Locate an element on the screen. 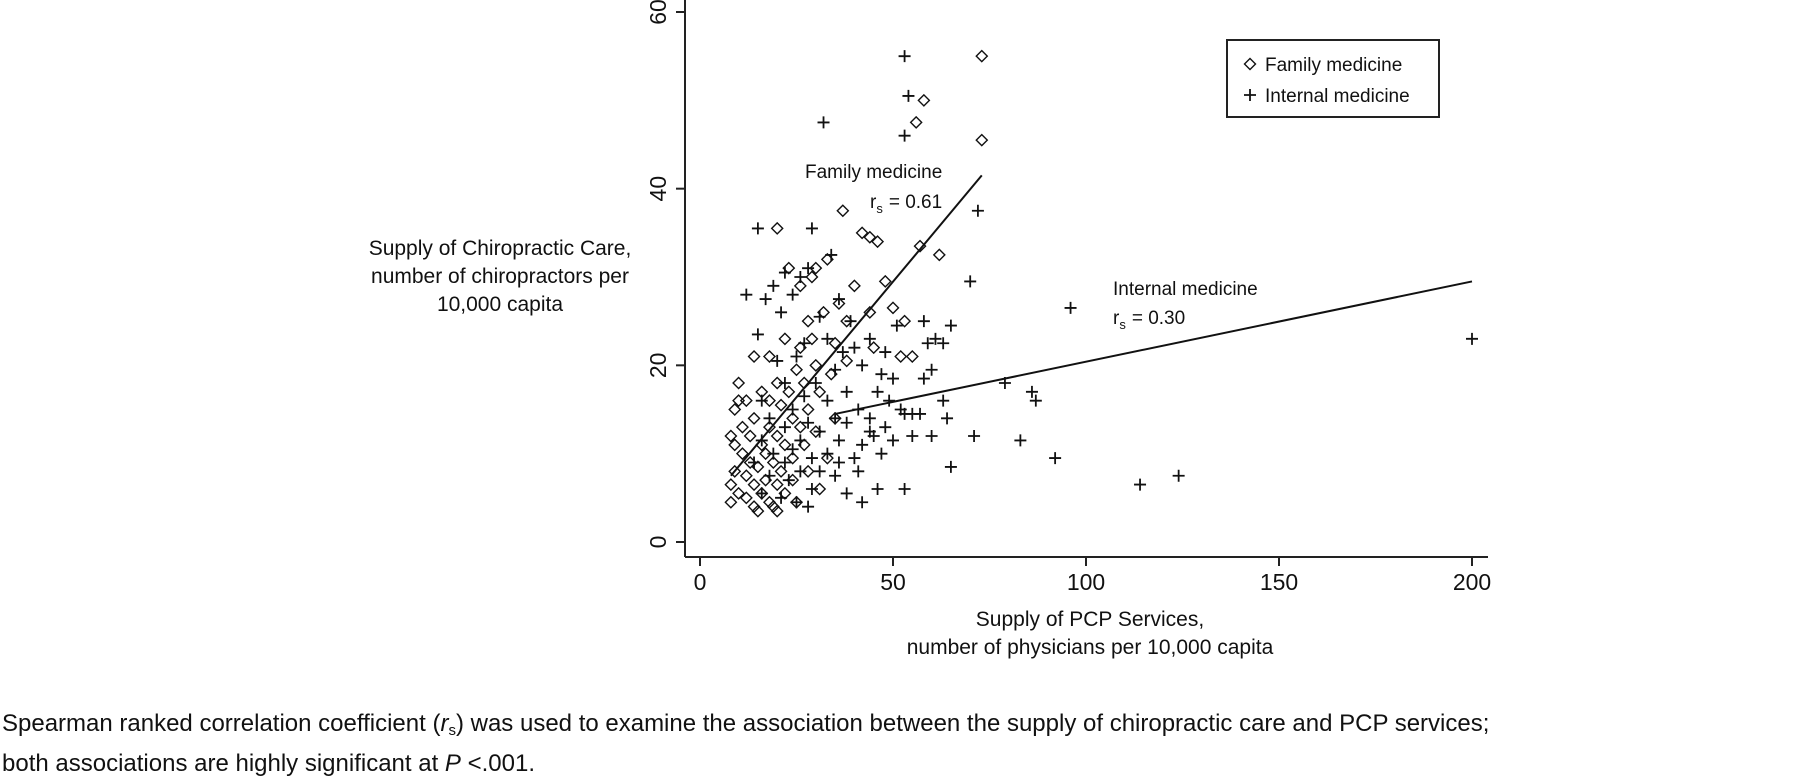 This screenshot has height=780, width=1800. caption-p-symbol: P is located at coordinates (452, 763).